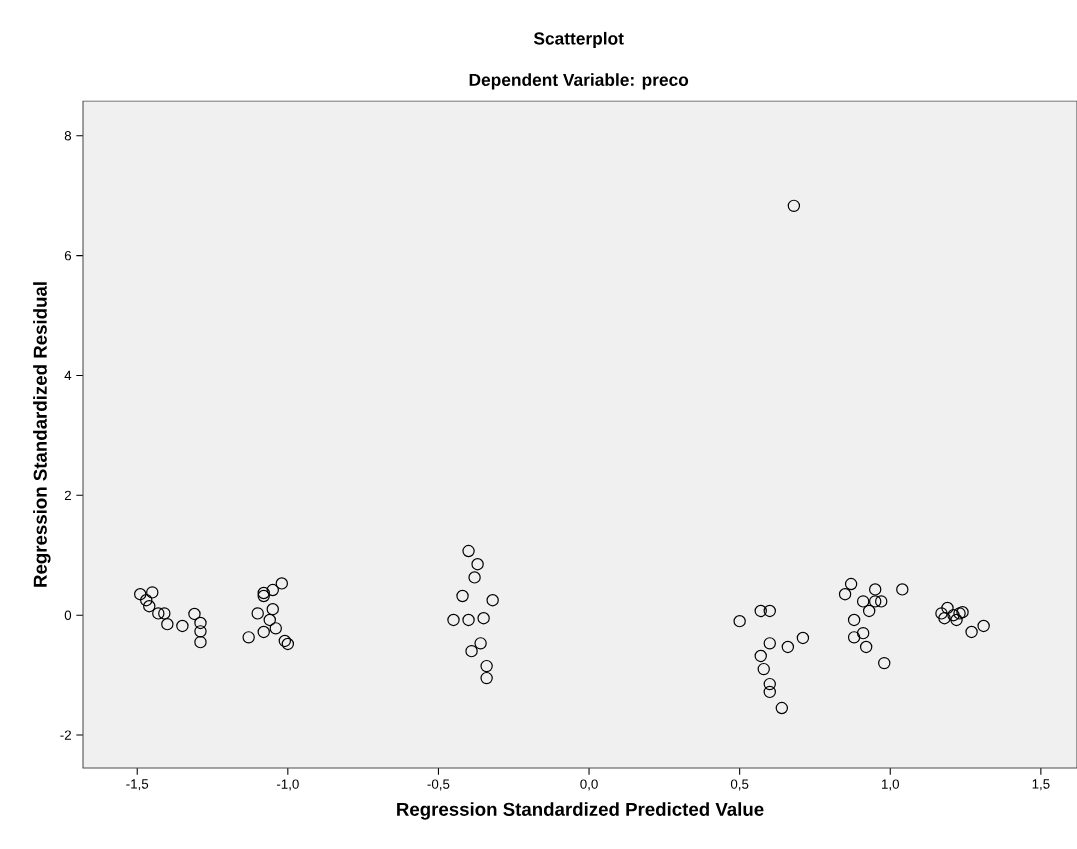 The width and height of the screenshot is (1077, 849). What do you see at coordinates (578, 40) in the screenshot?
I see `chart-title: Scatterplot` at bounding box center [578, 40].